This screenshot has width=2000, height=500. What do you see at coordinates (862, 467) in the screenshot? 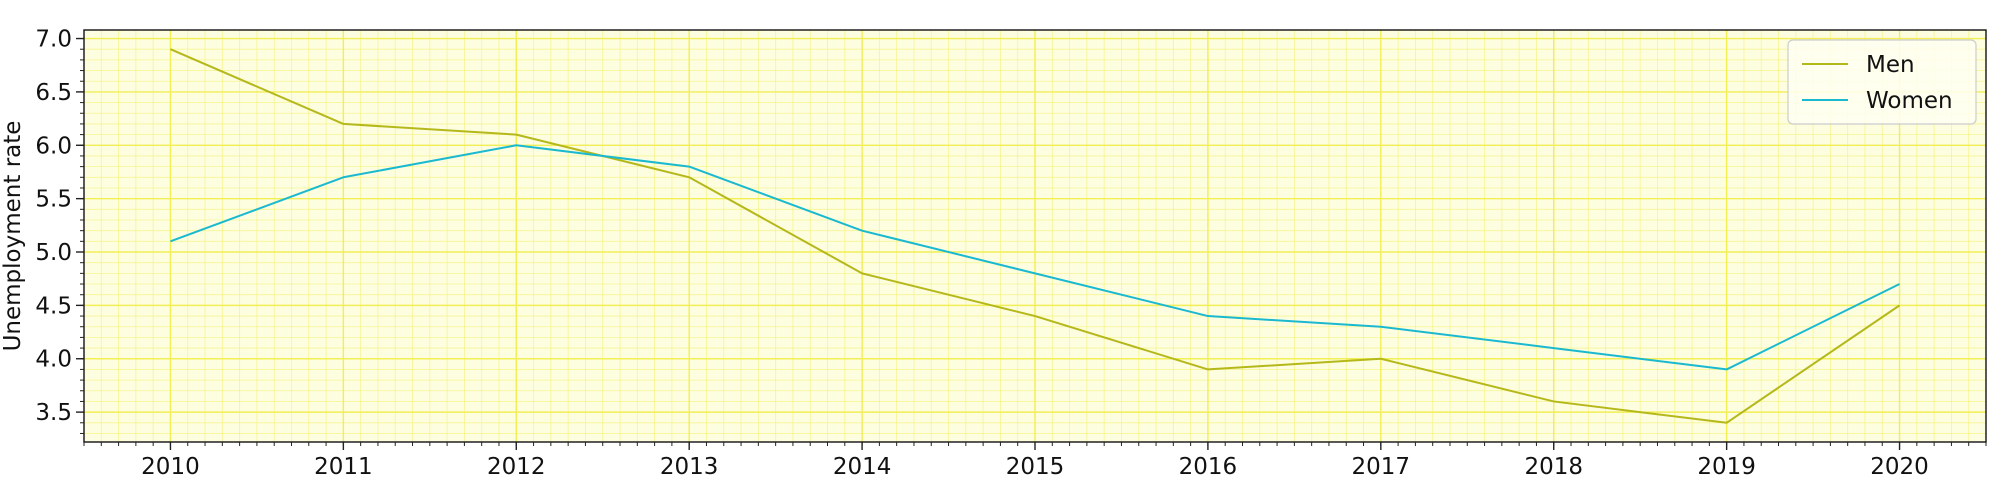
I see `x-tick-label: 2014` at bounding box center [862, 467].